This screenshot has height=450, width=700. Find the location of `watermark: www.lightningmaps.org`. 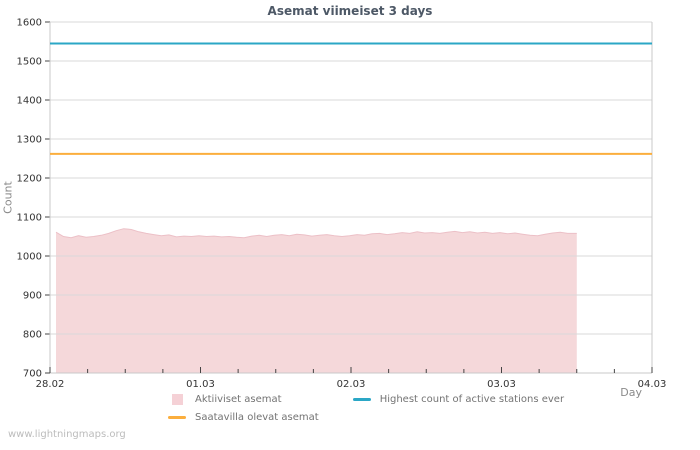

watermark: www.lightningmaps.org is located at coordinates (67, 434).